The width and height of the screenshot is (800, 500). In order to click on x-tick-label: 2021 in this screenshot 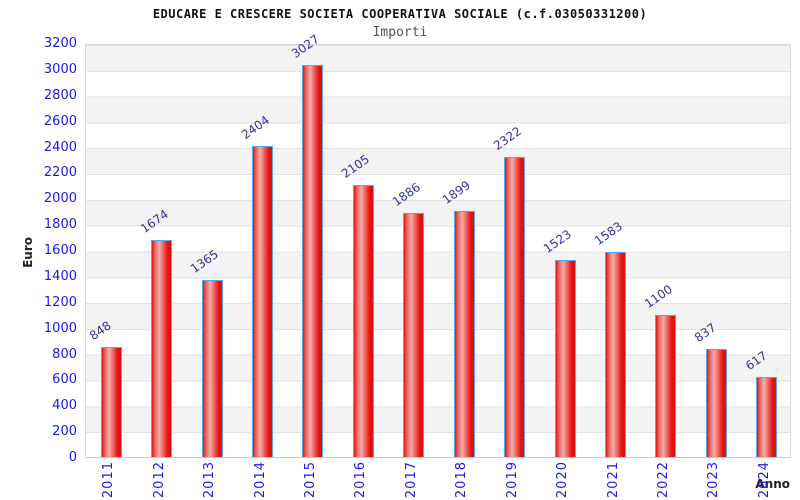, I will do `click(613, 480)`.